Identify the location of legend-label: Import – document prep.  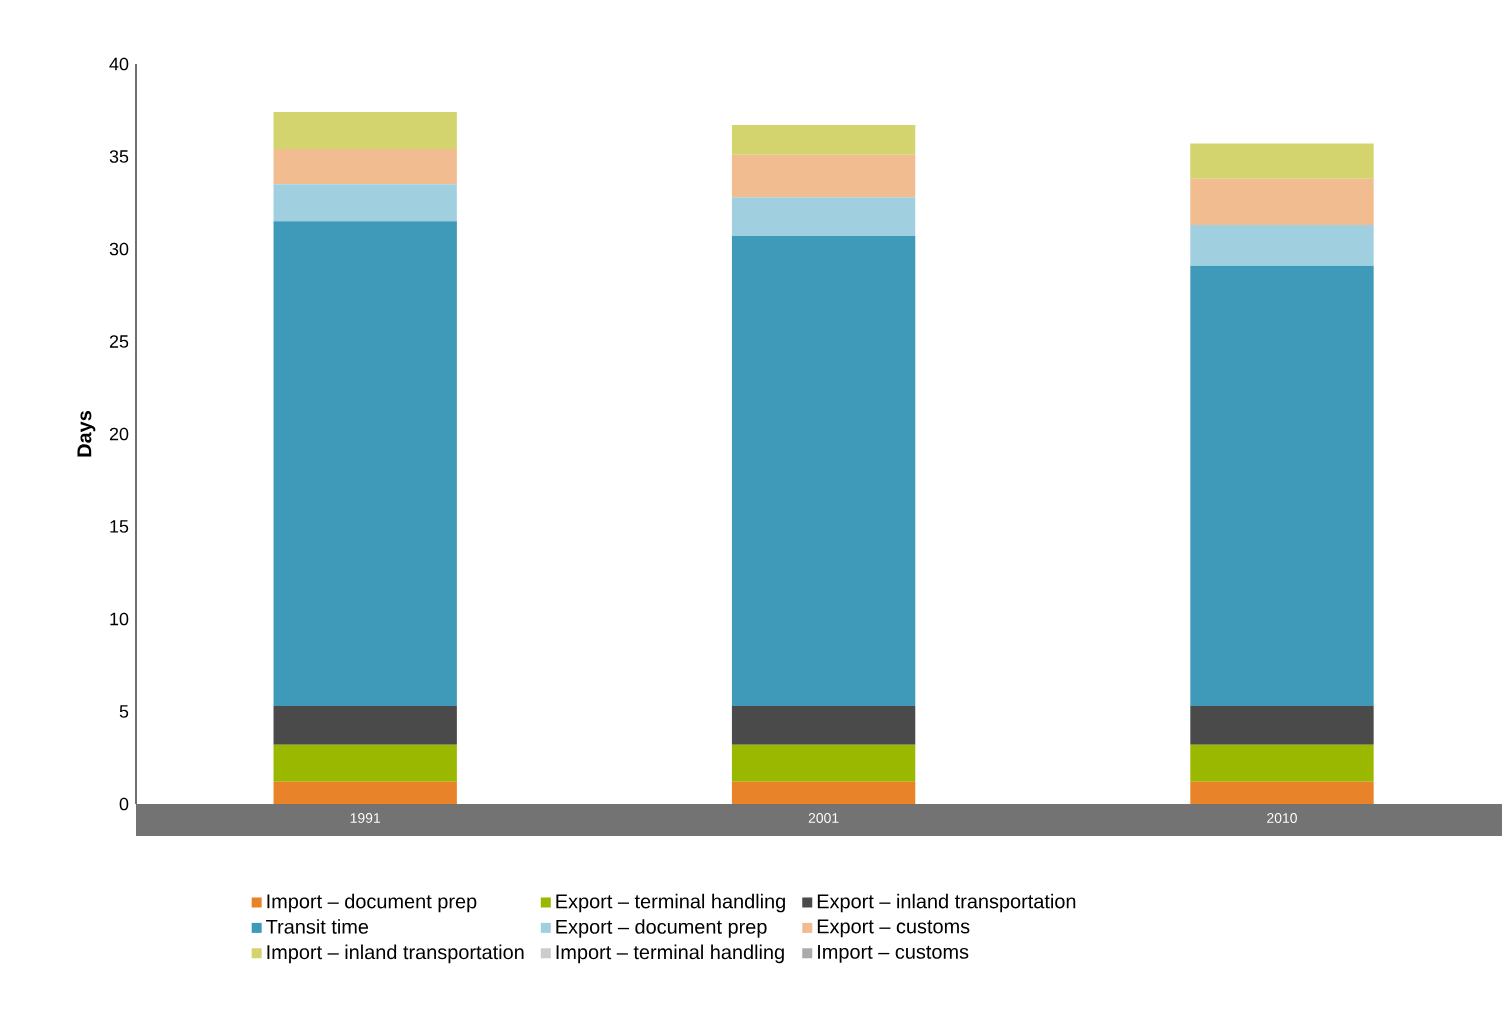
(372, 903).